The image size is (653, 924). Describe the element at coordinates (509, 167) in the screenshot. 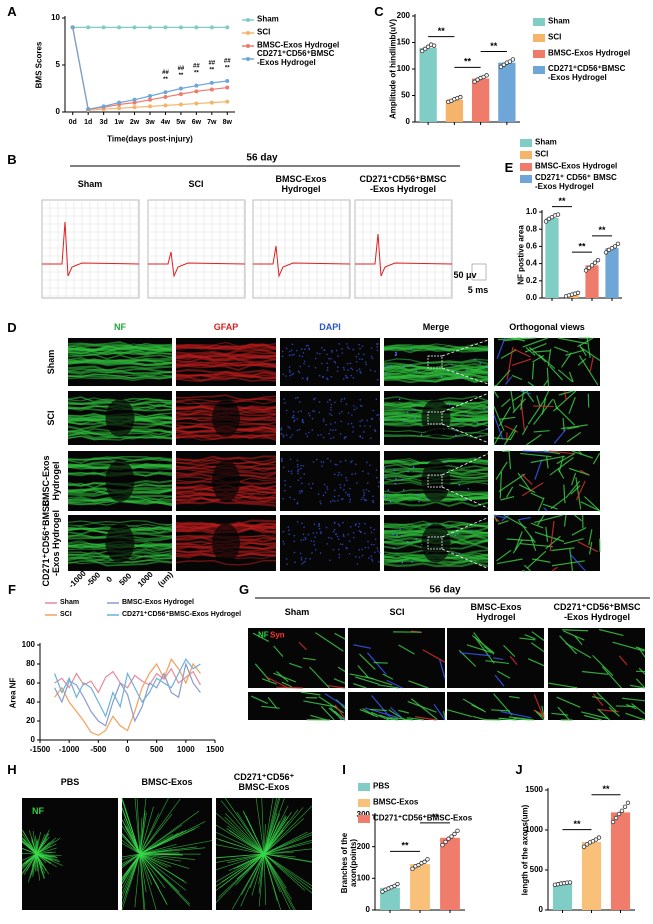

I see `panel-letter: E` at that location.